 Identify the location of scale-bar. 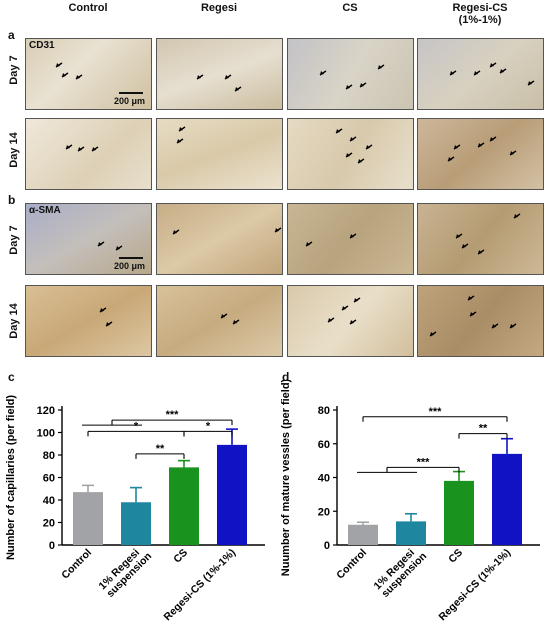
(131, 93).